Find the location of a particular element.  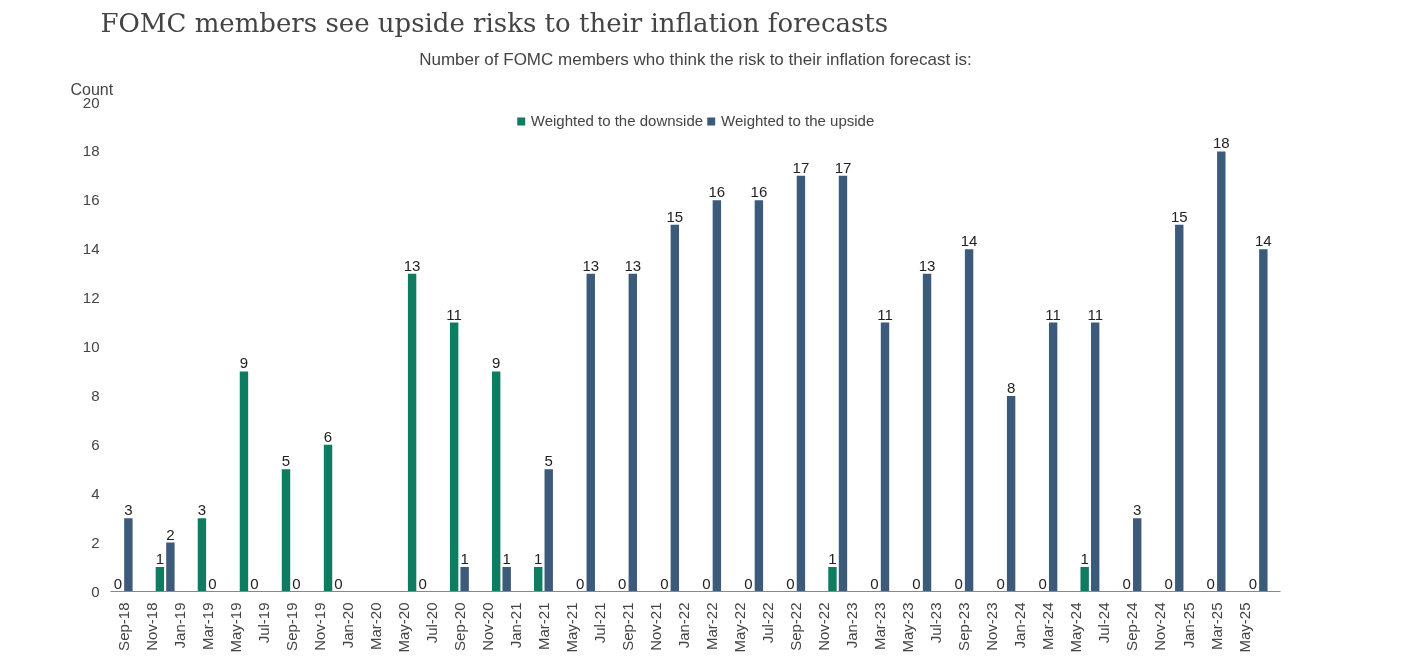

y-tick-label: 16 is located at coordinates (91, 200).